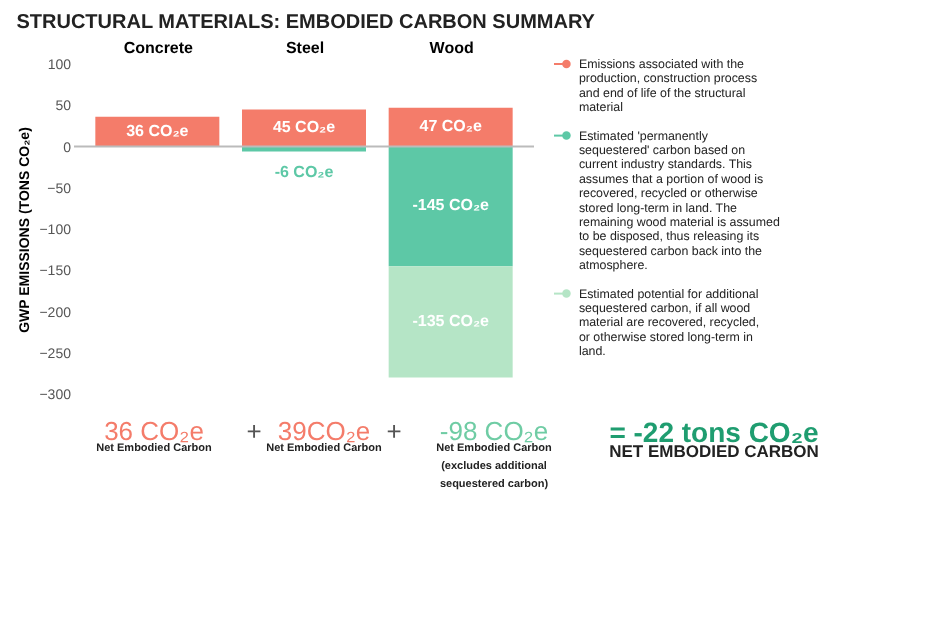 Image resolution: width=948 pixels, height=634 pixels. What do you see at coordinates (324, 431) in the screenshot?
I see `text: 39CO₂e` at bounding box center [324, 431].